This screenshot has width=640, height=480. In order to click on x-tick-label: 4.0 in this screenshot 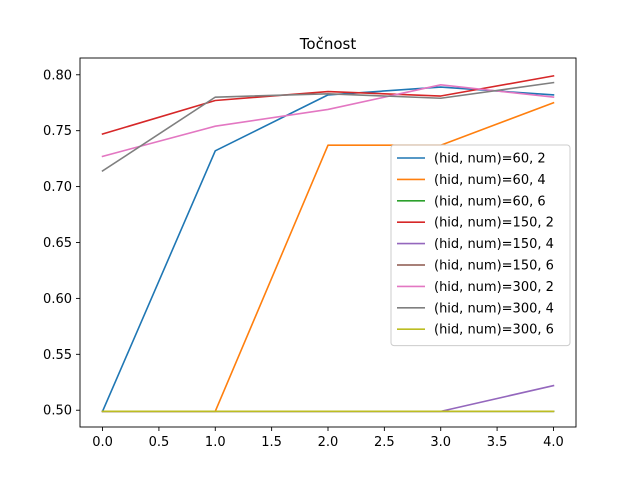, I will do `click(553, 442)`.